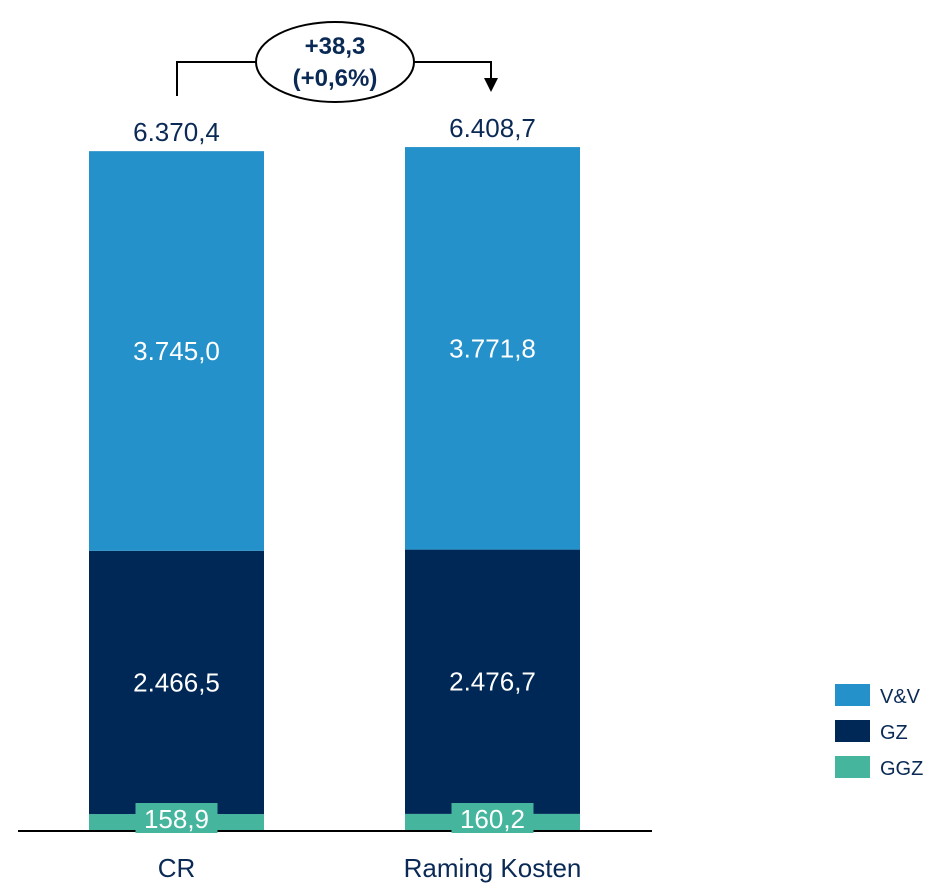 This screenshot has height=889, width=946. What do you see at coordinates (451, 70) in the screenshot?
I see `difference-bracket-right` at bounding box center [451, 70].